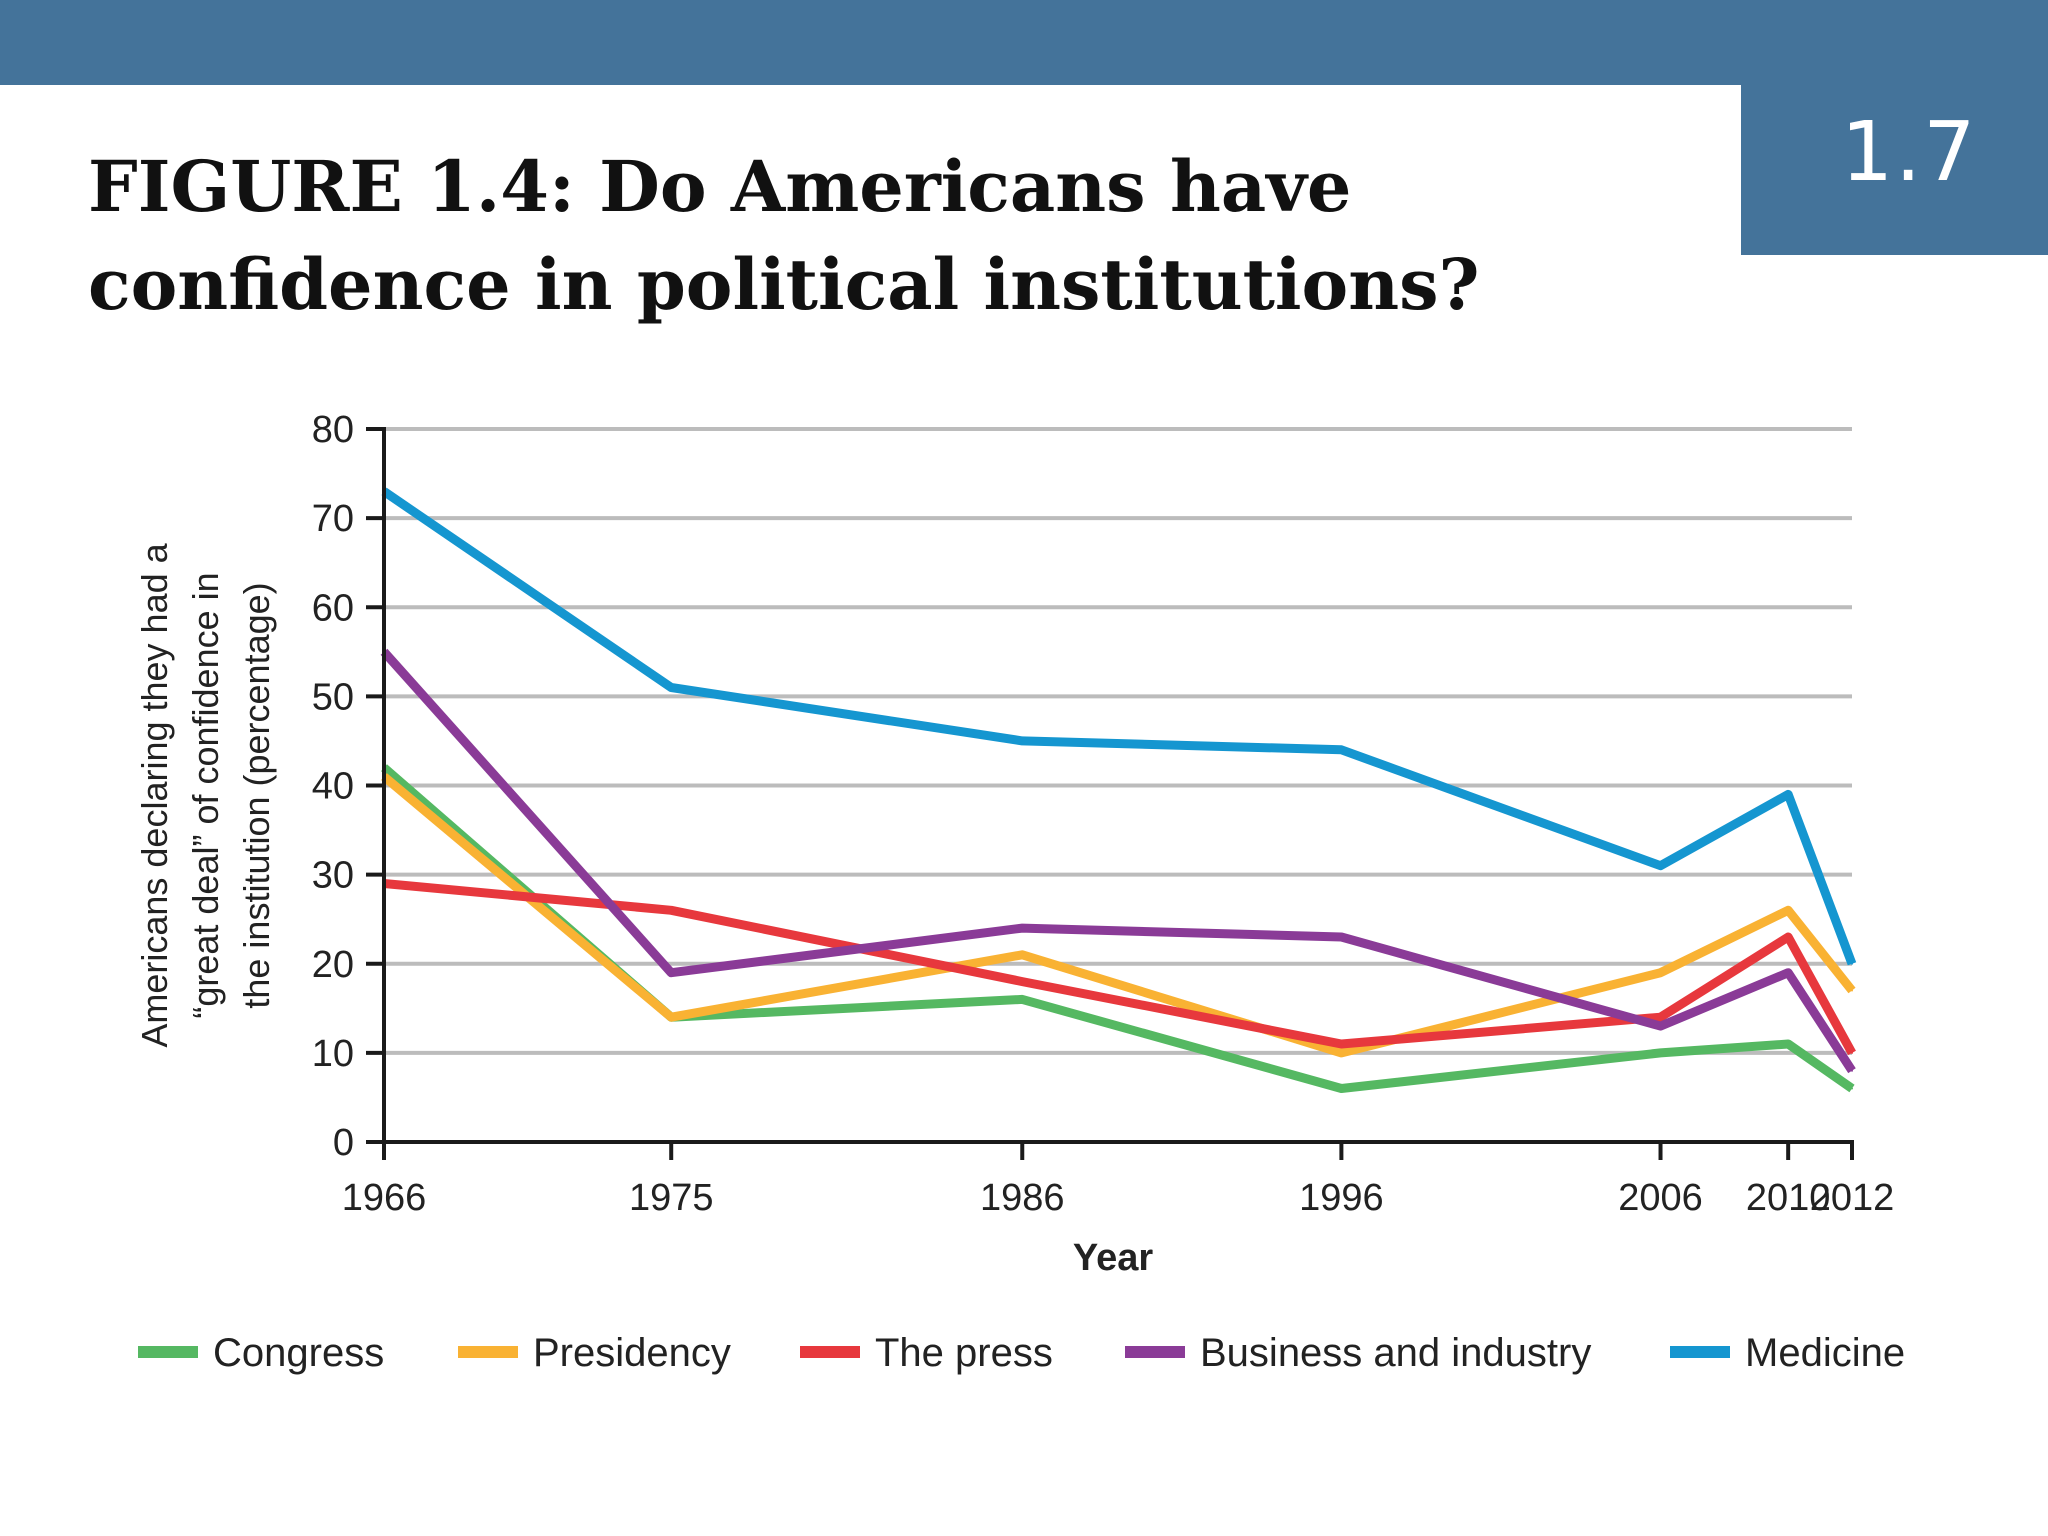 The image size is (2048, 1536). What do you see at coordinates (1022, 981) in the screenshot?
I see `data-point-the-press-1986` at bounding box center [1022, 981].